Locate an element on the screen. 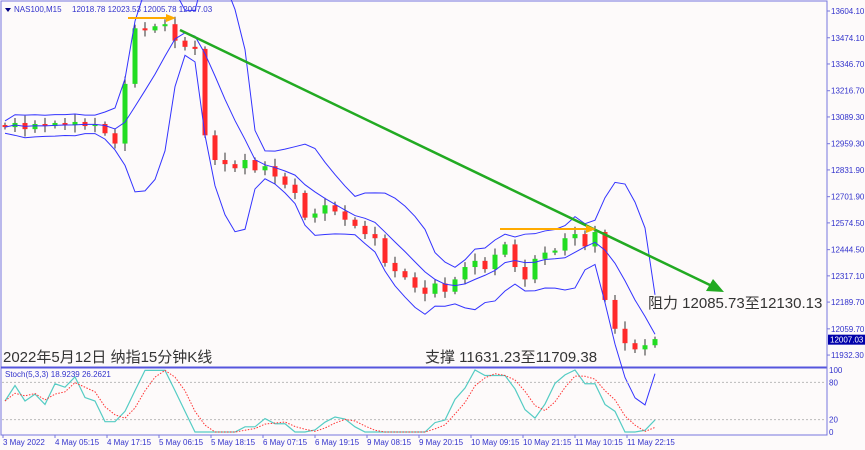  stoch-k-line is located at coordinates (330, 401).